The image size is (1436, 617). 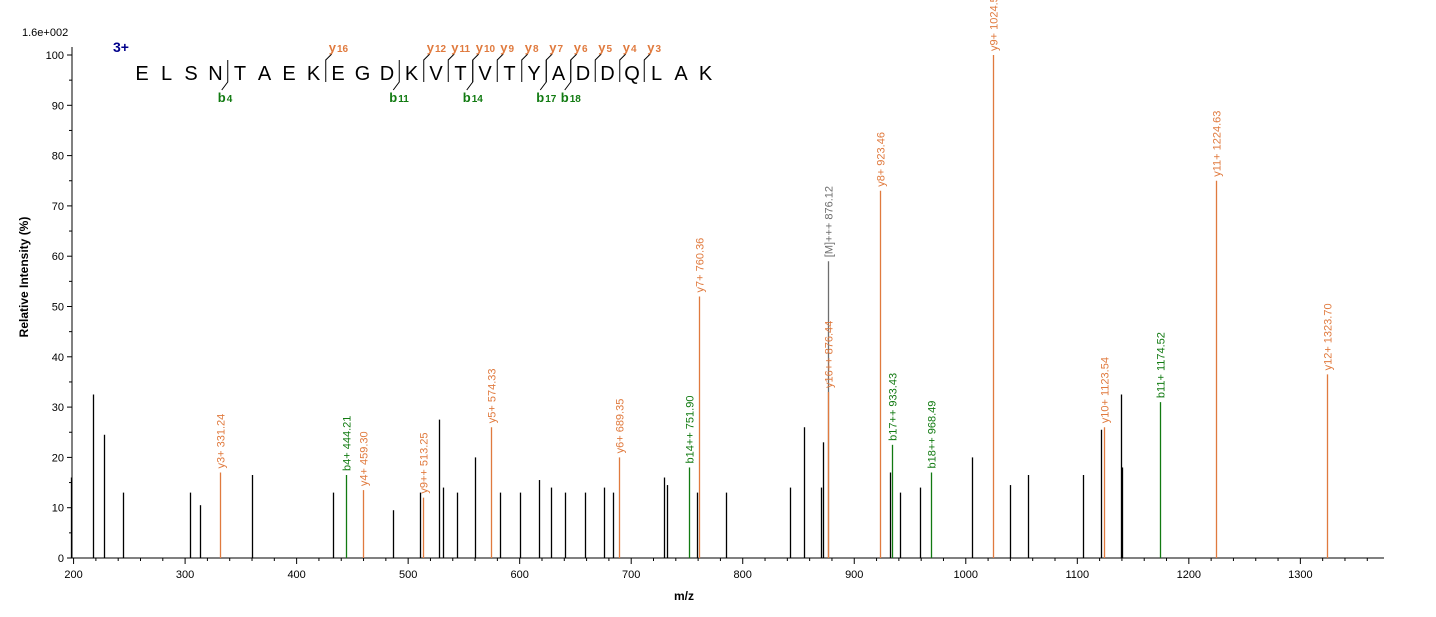 I want to click on y-tick-label: 0, so click(x=61, y=559).